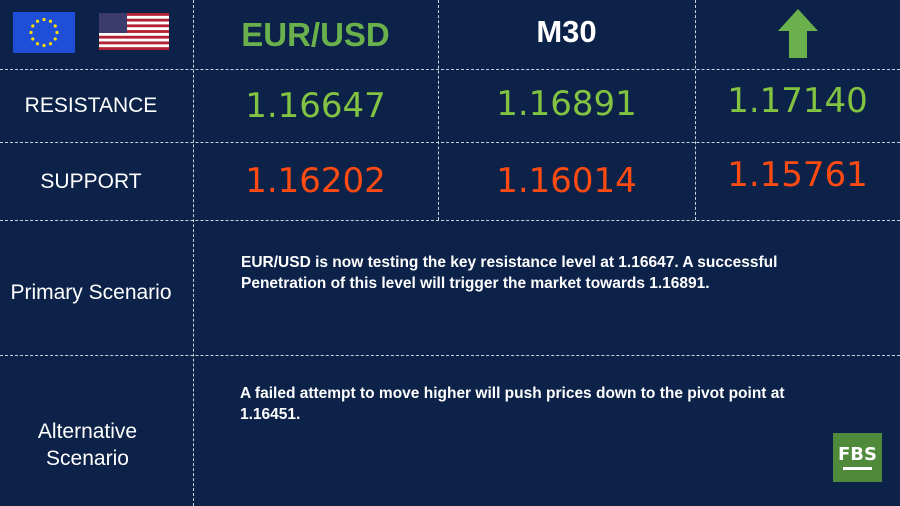 The height and width of the screenshot is (506, 900). What do you see at coordinates (87, 445) in the screenshot?
I see `alternative-scenario-label: Alternative Scenario` at bounding box center [87, 445].